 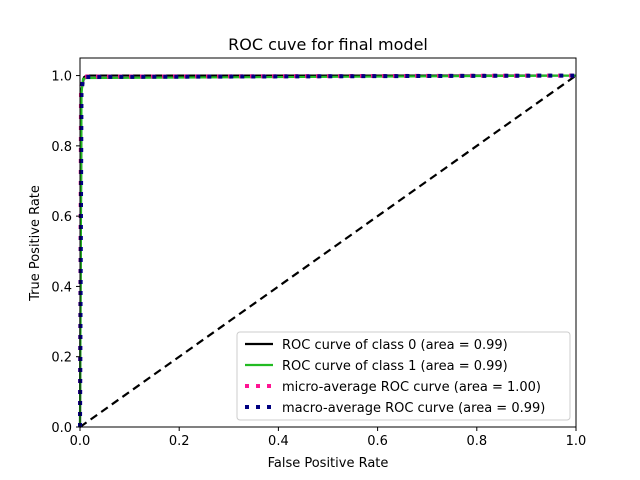 What do you see at coordinates (61, 428) in the screenshot?
I see `y-tick-label: 0.0` at bounding box center [61, 428].